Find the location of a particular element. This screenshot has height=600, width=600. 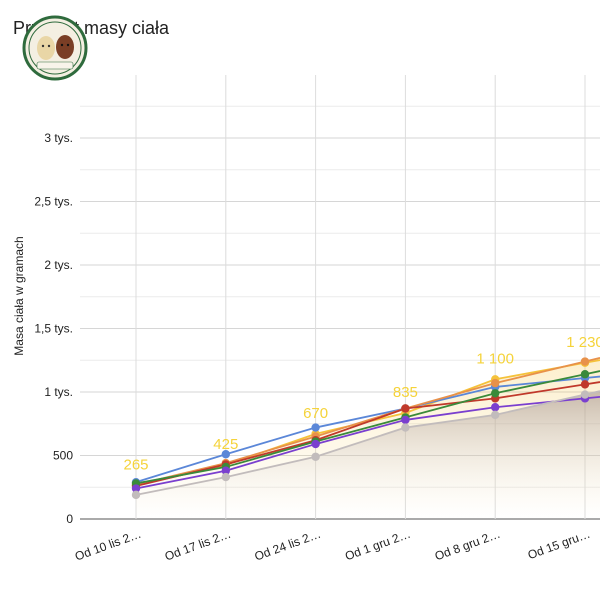

data-label: 1 100 is located at coordinates (495, 358).